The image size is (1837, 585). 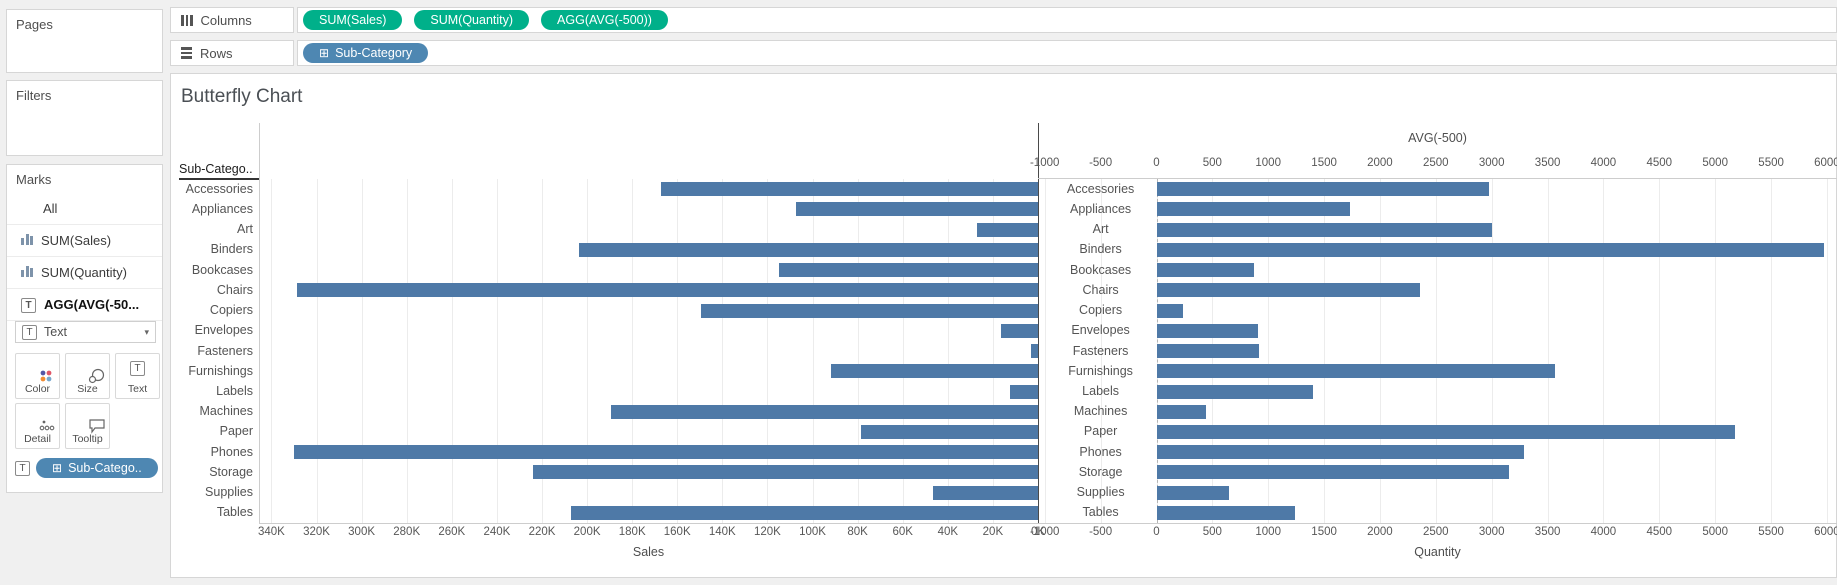 I want to click on mark-type-value: Text, so click(x=55, y=332).